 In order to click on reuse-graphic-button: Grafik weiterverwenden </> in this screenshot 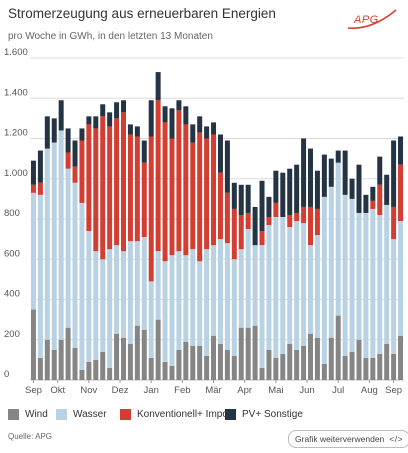, I will do `click(348, 439)`.